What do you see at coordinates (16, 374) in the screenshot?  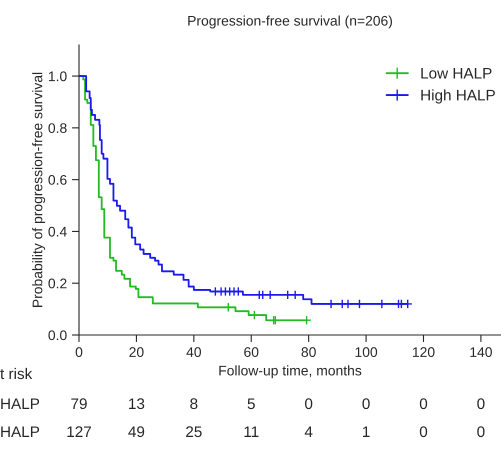 I see `text: t risk` at bounding box center [16, 374].